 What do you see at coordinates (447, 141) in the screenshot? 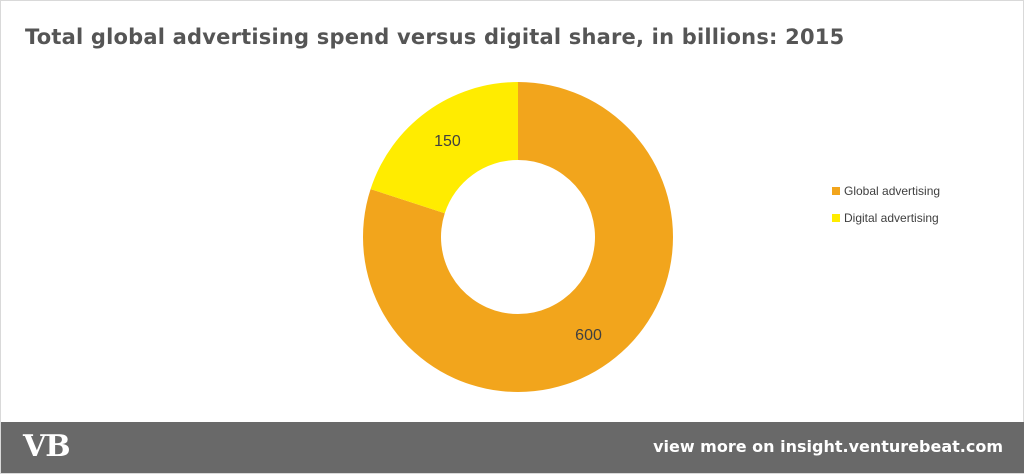
I see `data-label-digital-advertising: 150` at bounding box center [447, 141].